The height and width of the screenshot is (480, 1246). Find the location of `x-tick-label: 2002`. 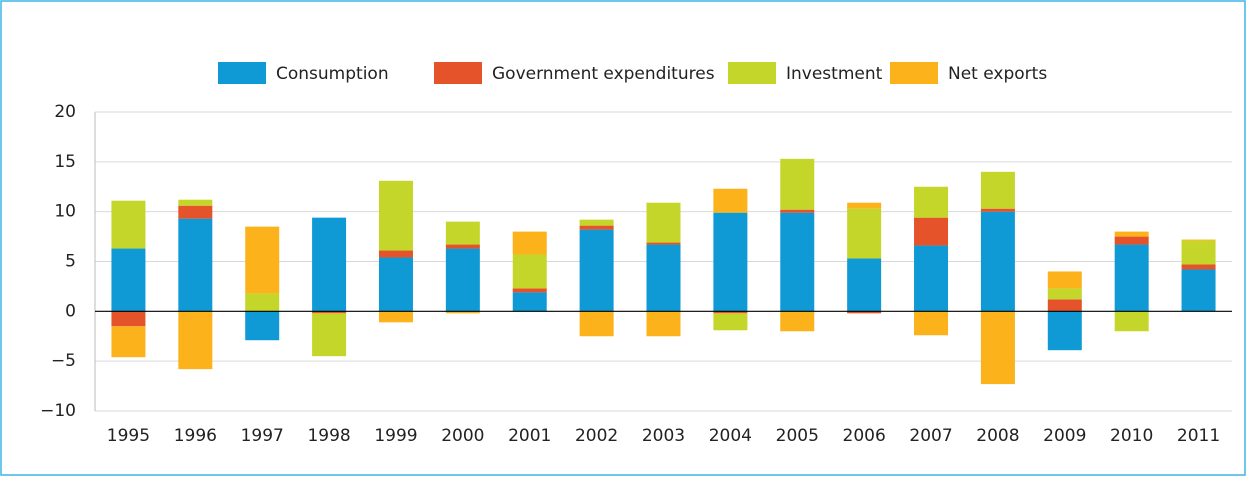

x-tick-label: 2002 is located at coordinates (596, 436).